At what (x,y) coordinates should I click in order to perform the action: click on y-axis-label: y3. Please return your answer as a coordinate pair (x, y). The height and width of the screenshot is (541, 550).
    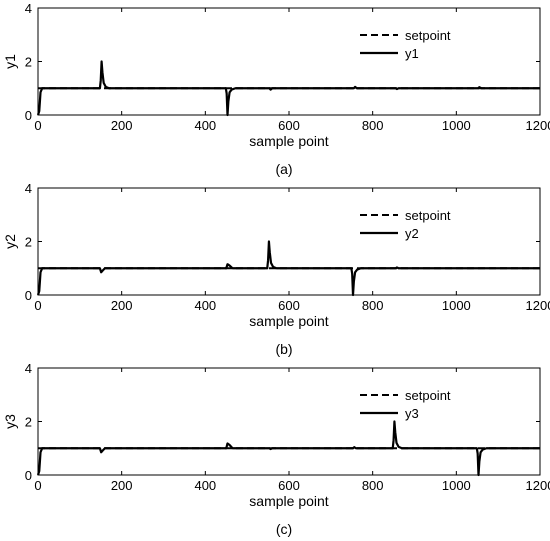
    Looking at the image, I should click on (10, 421).